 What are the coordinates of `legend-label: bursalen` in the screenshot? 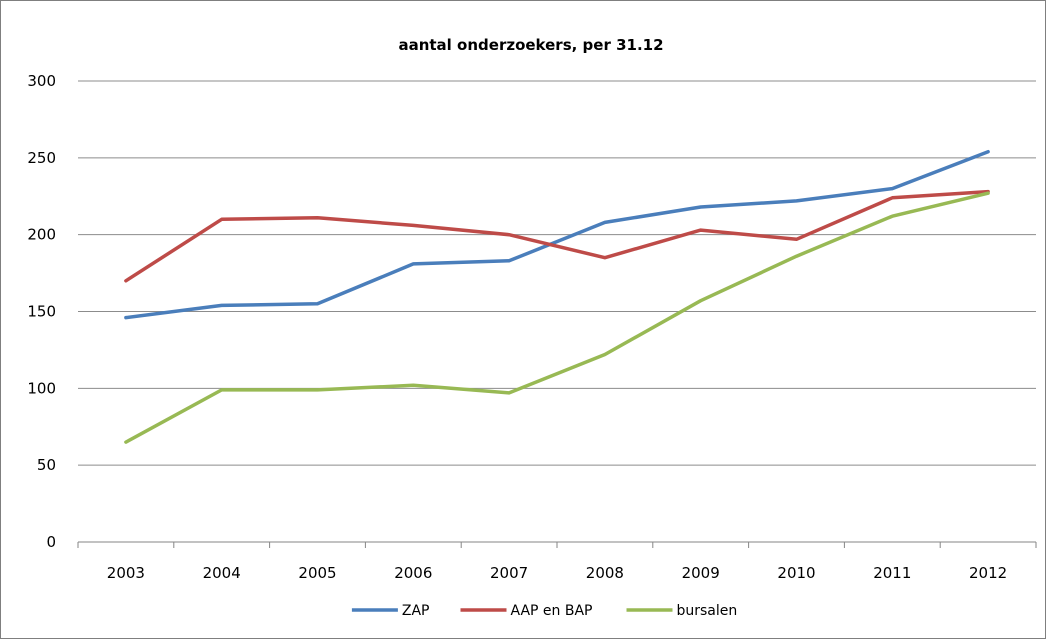 It's located at (707, 611).